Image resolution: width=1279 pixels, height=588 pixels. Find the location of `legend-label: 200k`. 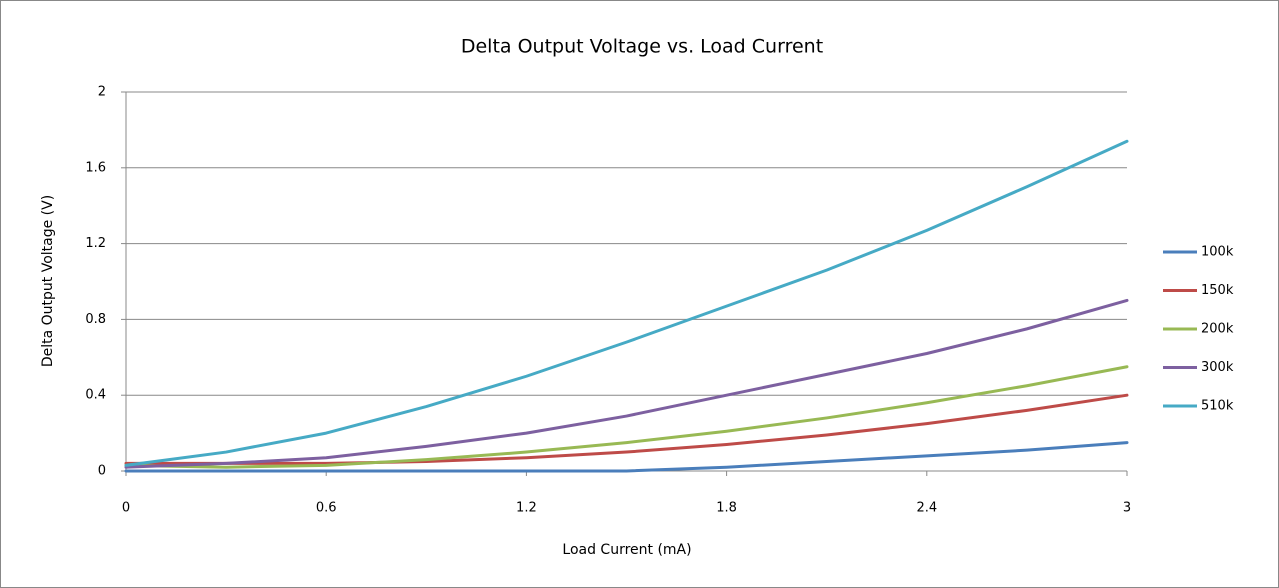

legend-label: 200k is located at coordinates (1217, 329).